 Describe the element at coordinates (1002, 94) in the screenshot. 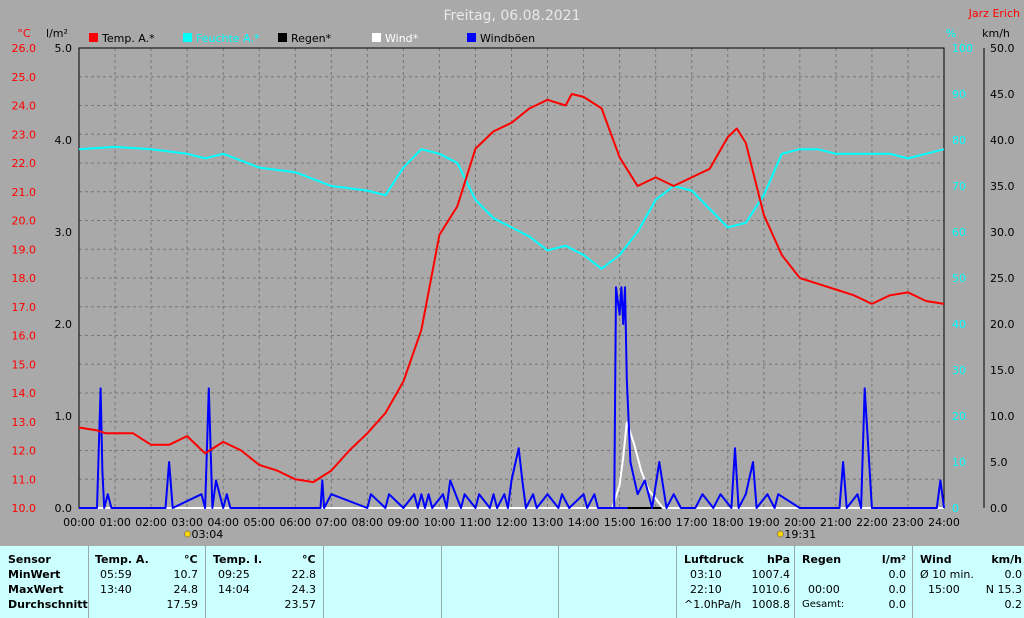

I see `wind-tick-label: 45.0` at that location.